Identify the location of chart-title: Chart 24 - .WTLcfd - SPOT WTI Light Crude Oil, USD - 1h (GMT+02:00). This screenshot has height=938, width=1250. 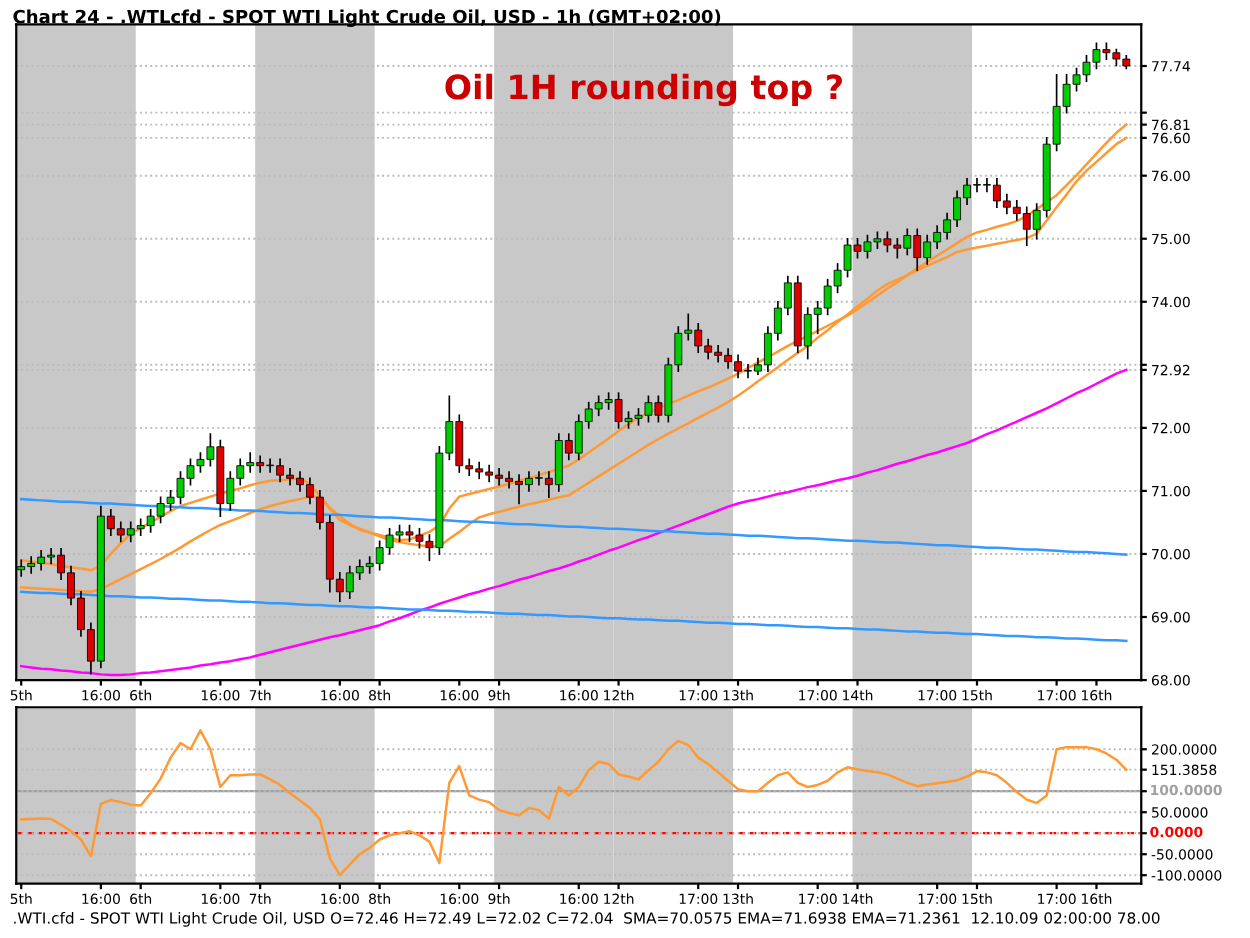
(367, 18).